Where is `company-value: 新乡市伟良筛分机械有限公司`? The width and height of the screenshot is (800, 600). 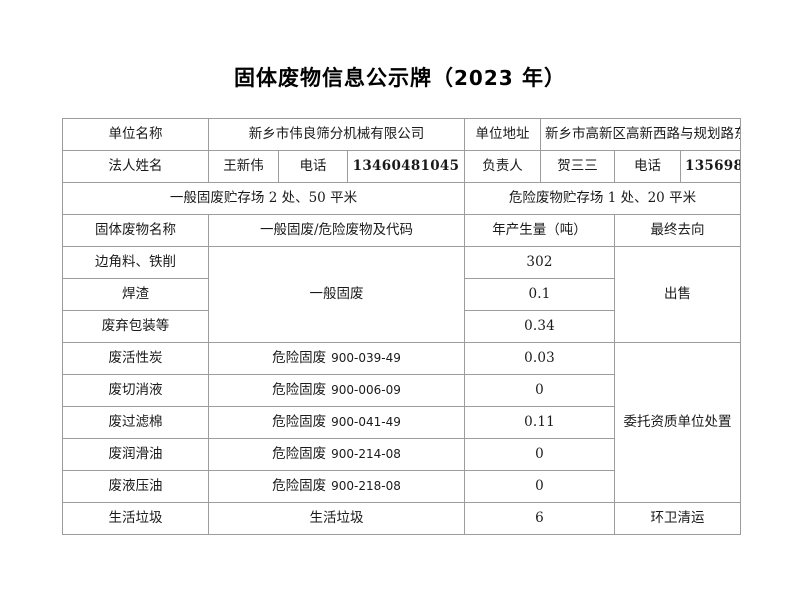 company-value: 新乡市伟良筛分机械有限公司 is located at coordinates (336, 134).